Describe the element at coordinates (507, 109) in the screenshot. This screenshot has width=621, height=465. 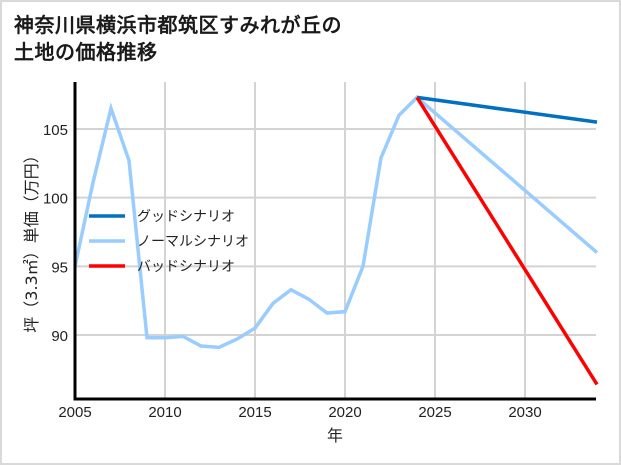
I see `series-line` at that location.